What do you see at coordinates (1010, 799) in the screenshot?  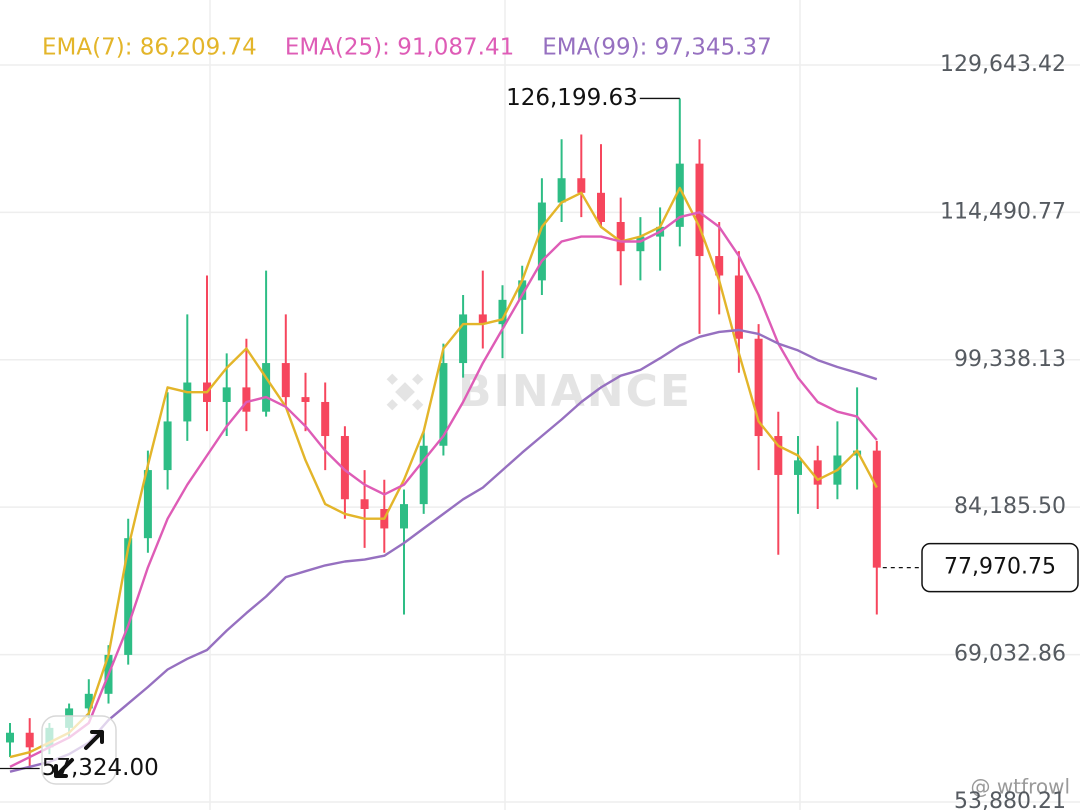 I see `y-tick-label: 53,880.21` at bounding box center [1010, 799].